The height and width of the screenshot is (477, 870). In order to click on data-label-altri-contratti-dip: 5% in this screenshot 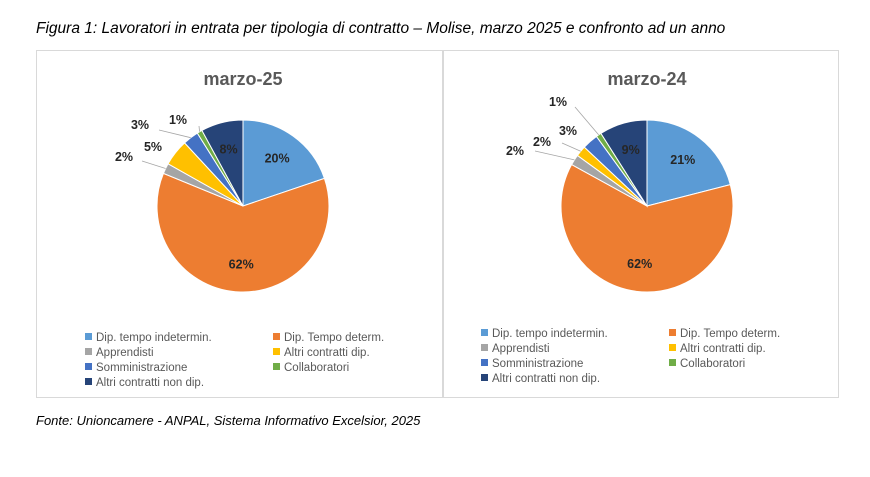, I will do `click(153, 147)`.